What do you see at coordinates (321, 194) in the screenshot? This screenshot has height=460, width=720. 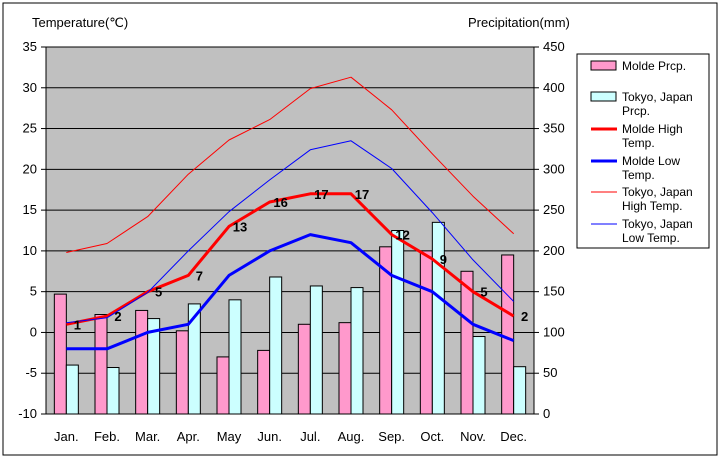 I see `data-label-molde-high-7: 17` at bounding box center [321, 194].